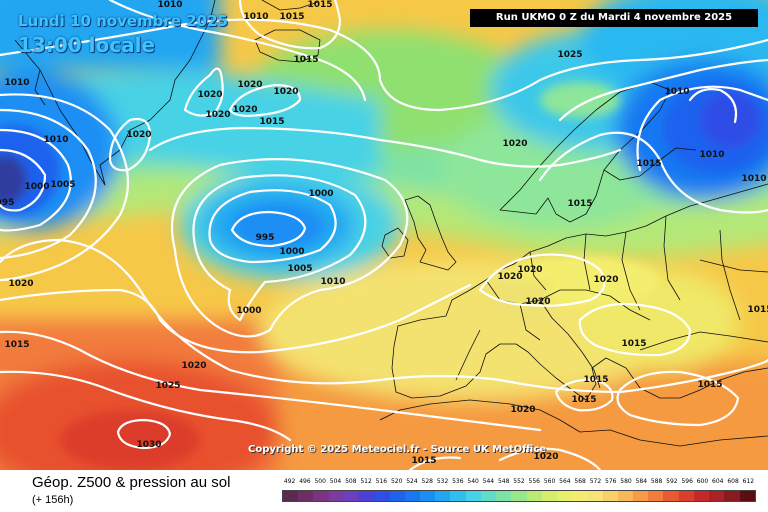 This screenshot has width=768, height=512. Describe the element at coordinates (305, 481) in the screenshot. I see `scale-label: 496` at that location.